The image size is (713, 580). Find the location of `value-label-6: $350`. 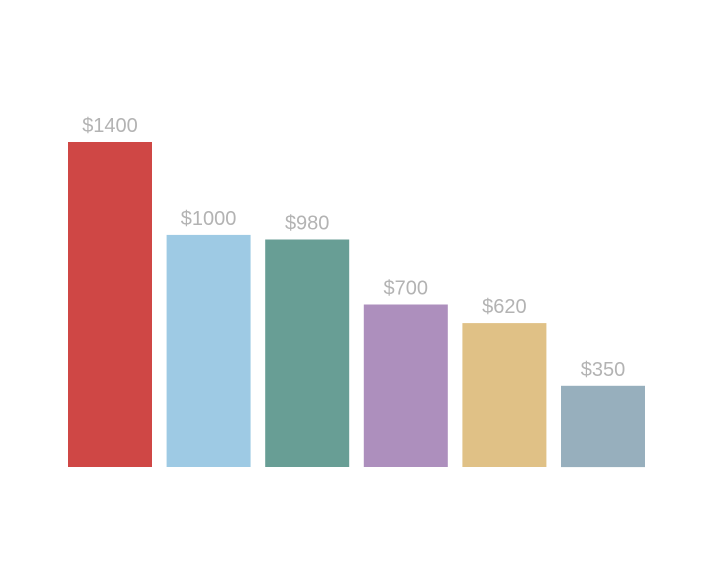

value-label-6: $350 is located at coordinates (603, 370).